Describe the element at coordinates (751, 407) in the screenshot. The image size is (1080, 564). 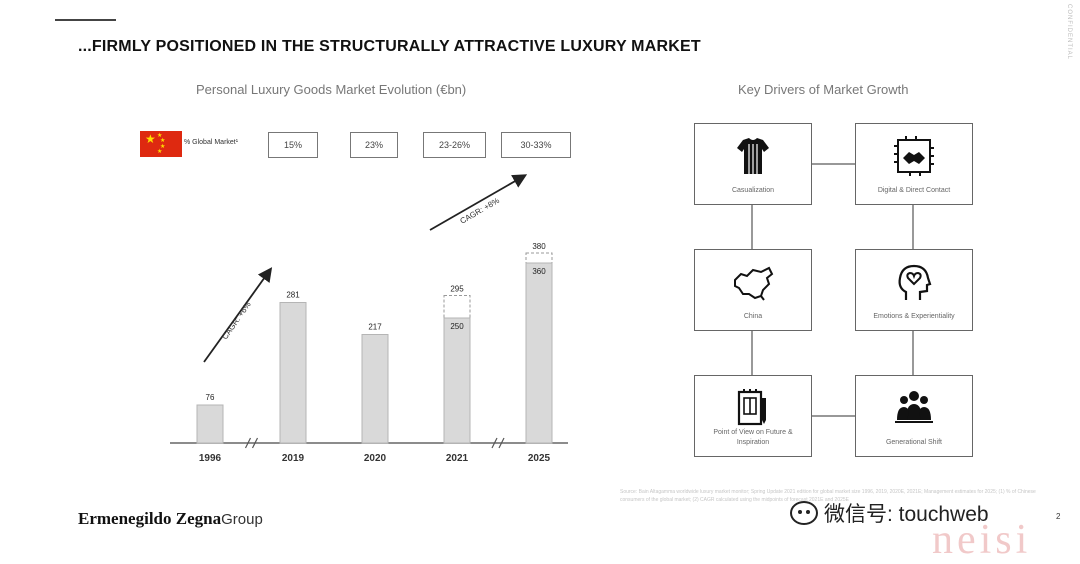
I see `pen-notebook-icon` at that location.